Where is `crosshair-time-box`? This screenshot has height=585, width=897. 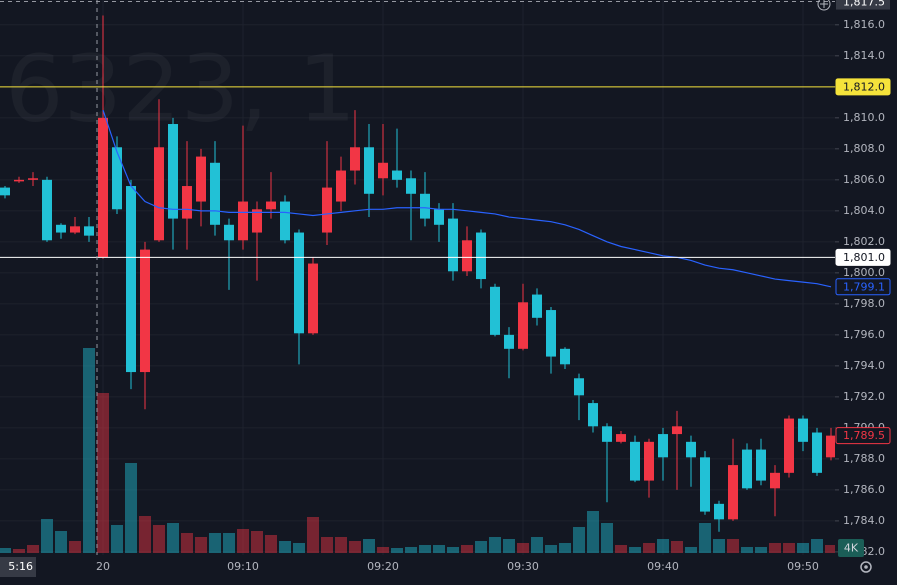
crosshair-time-box is located at coordinates (18, 567).